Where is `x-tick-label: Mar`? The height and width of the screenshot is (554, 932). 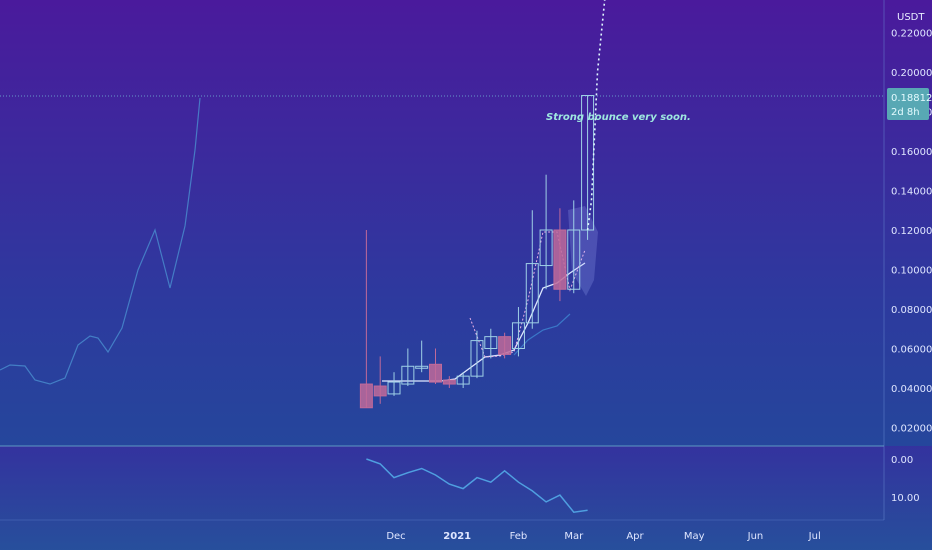
x-tick-label: Mar is located at coordinates (574, 536).